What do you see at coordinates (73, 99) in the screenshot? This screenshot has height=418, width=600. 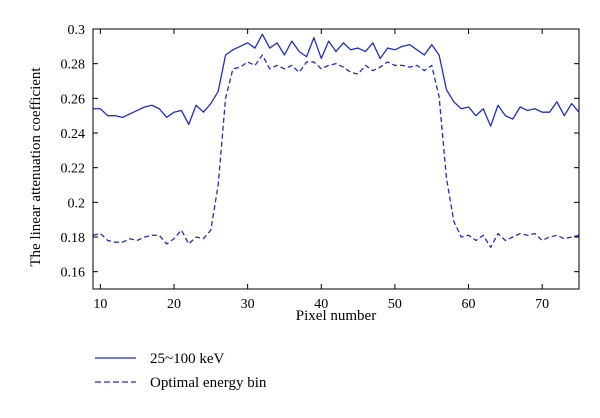 I see `y-tick-label: 0.26` at bounding box center [73, 99].